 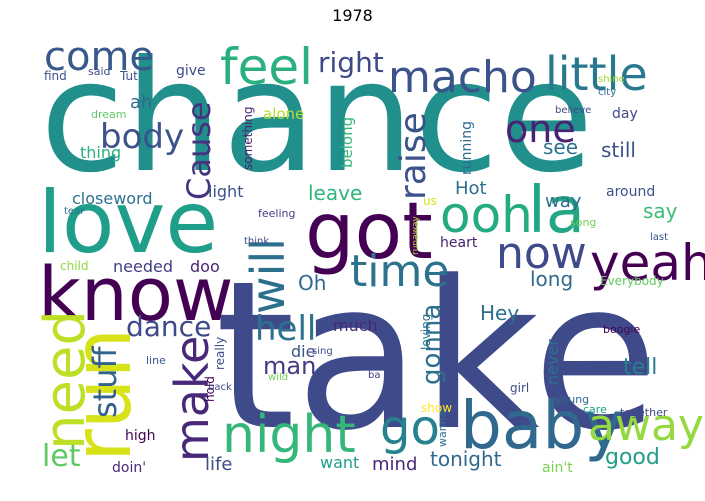 What do you see at coordinates (99, 71) in the screenshot?
I see `word-said: said` at bounding box center [99, 71].